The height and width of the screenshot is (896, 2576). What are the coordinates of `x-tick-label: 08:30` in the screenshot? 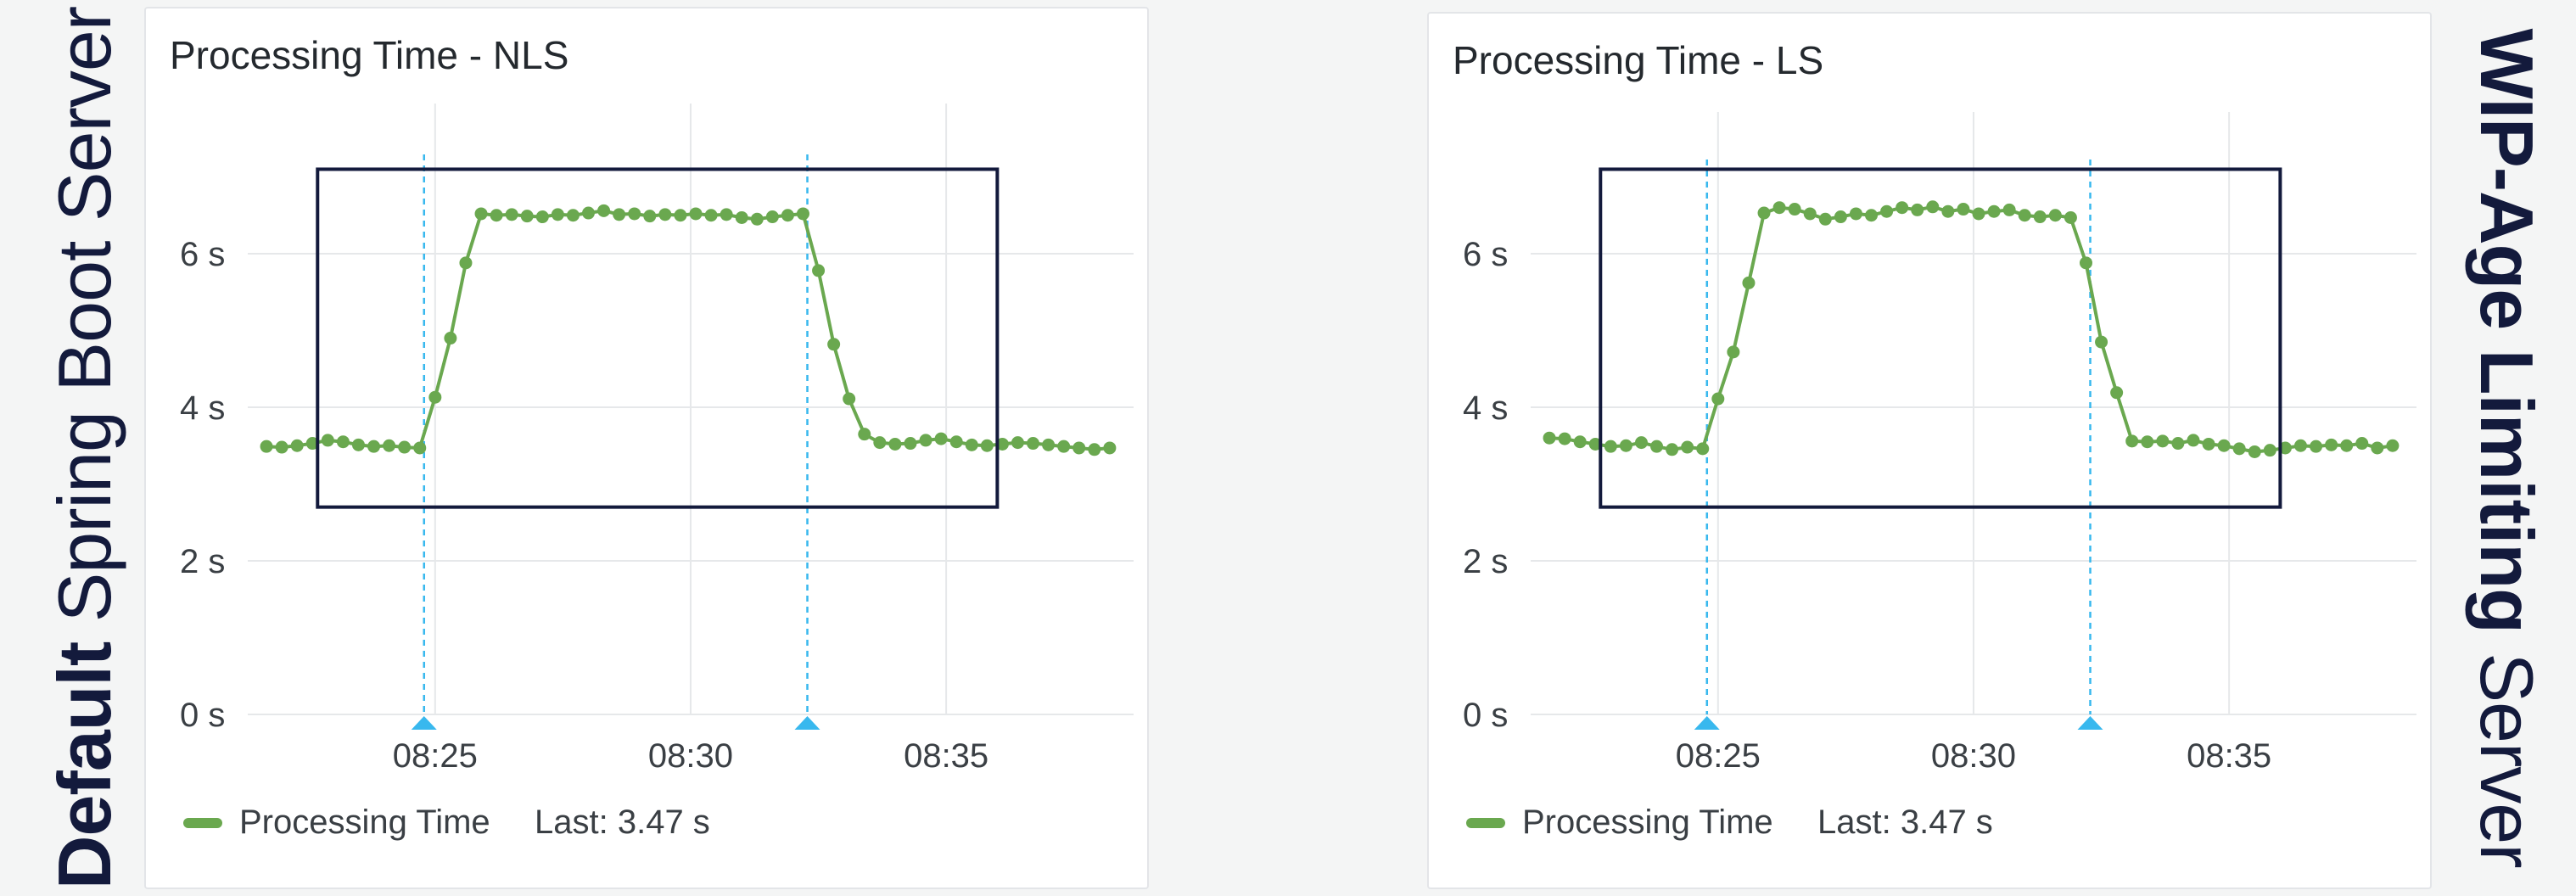 It's located at (1973, 756).